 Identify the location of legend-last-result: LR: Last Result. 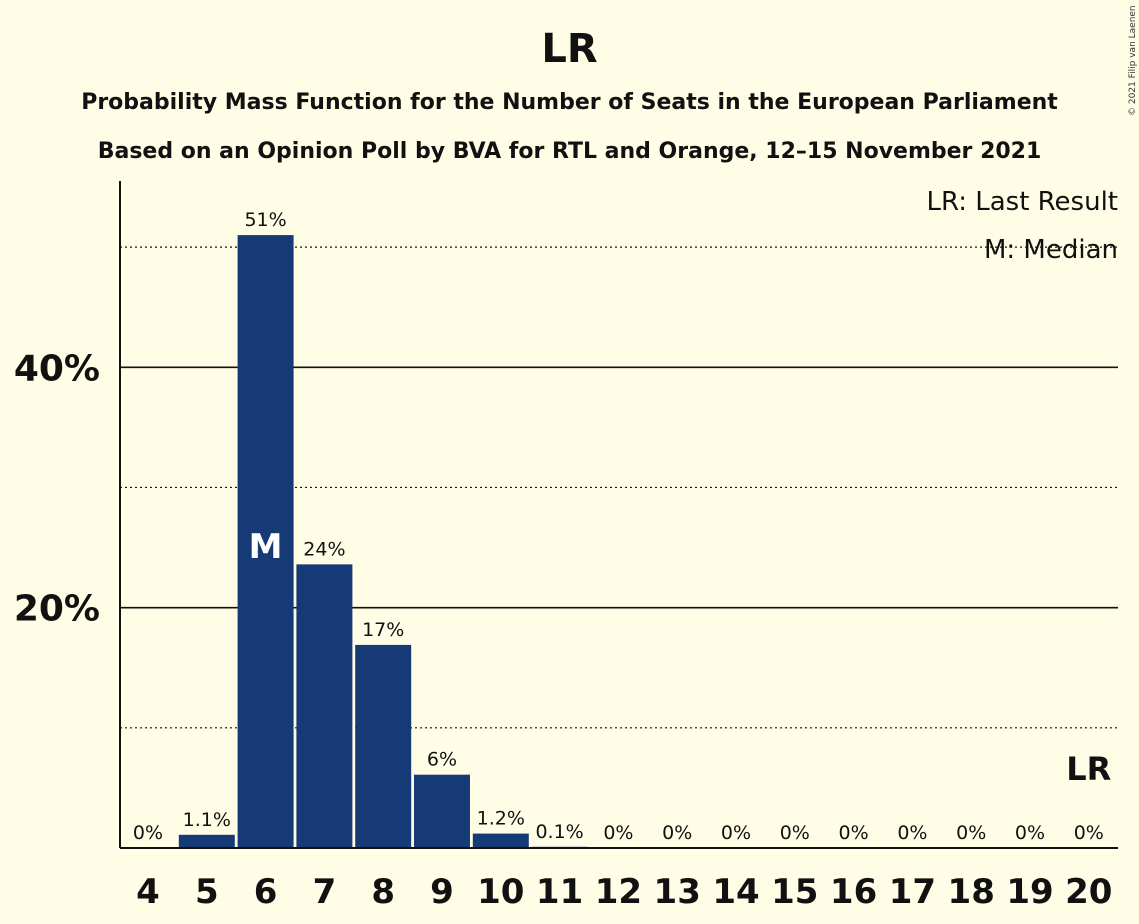
(1022, 202).